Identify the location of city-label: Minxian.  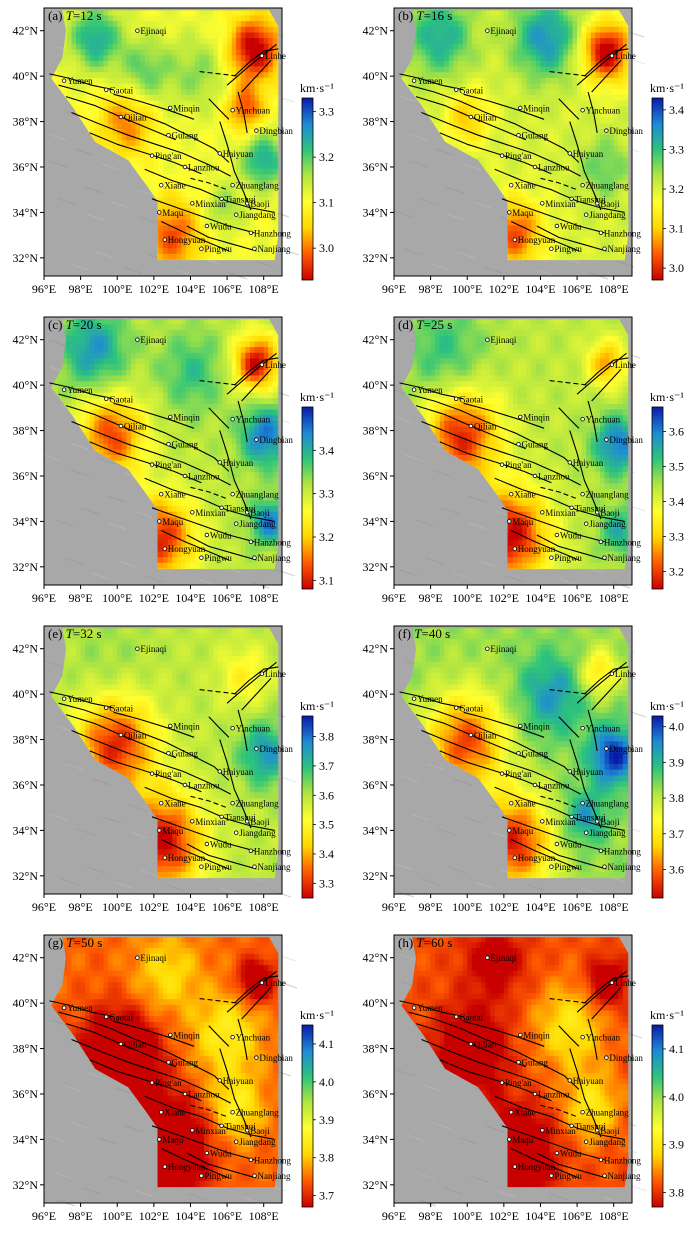
(210, 513).